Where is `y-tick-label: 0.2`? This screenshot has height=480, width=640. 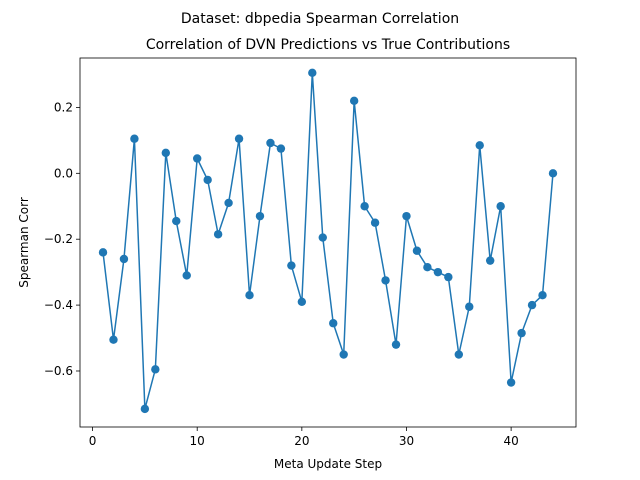
y-tick-label: 0.2 is located at coordinates (63, 107).